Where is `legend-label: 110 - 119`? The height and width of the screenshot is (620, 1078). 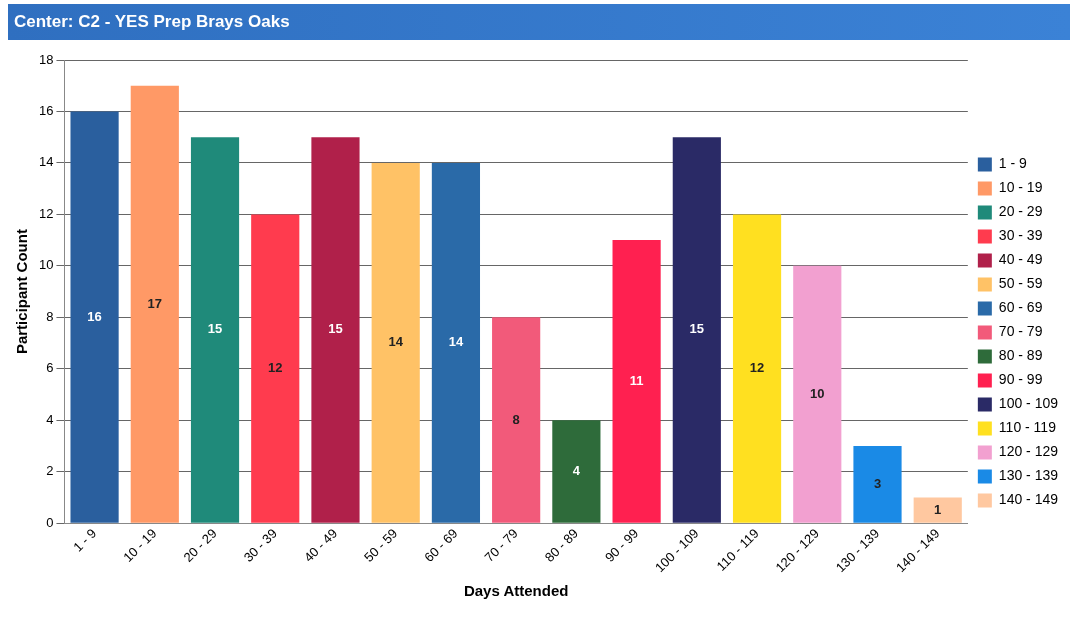
legend-label: 110 - 119 is located at coordinates (1027, 427).